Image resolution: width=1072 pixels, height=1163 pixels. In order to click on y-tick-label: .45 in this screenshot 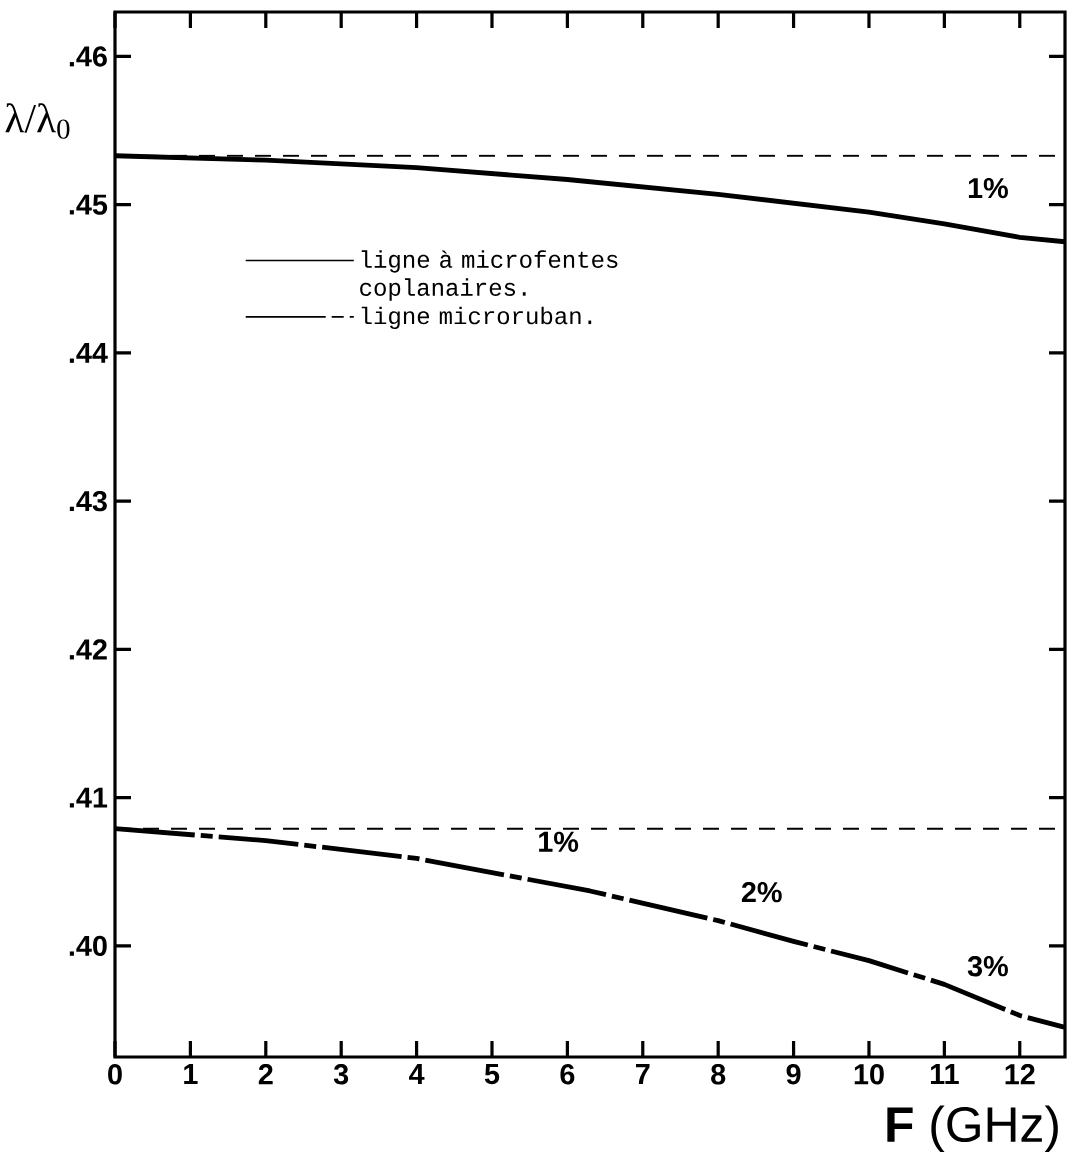, I will do `click(88, 204)`.